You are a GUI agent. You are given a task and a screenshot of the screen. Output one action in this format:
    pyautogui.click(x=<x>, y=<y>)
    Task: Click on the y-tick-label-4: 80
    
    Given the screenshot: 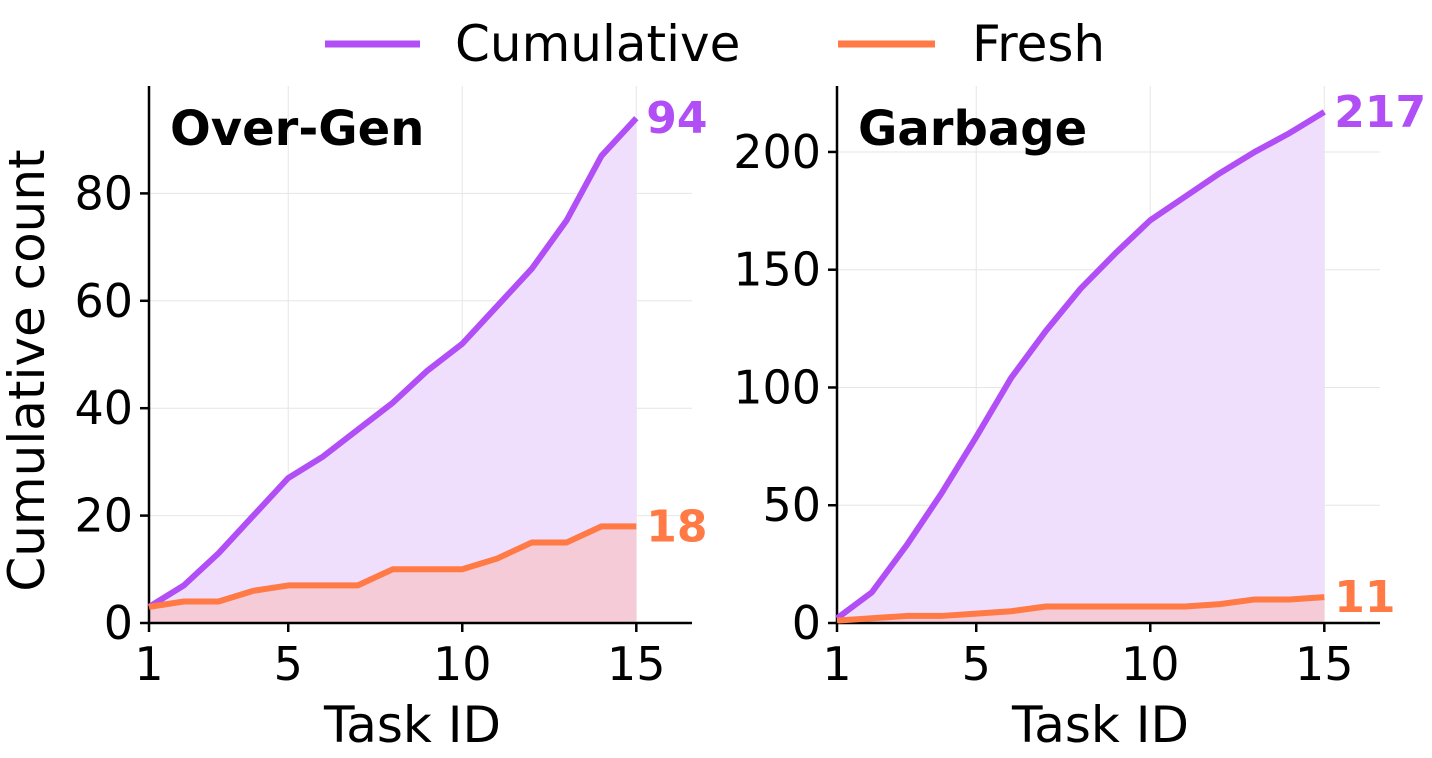 What is the action you would take?
    pyautogui.click(x=103, y=193)
    